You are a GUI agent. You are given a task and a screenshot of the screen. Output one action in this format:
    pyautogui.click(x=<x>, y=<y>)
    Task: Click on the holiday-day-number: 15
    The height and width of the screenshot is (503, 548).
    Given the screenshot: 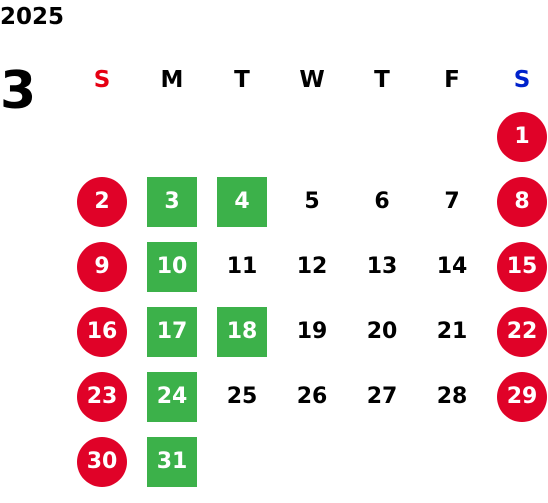 What is the action you would take?
    pyautogui.click(x=522, y=266)
    